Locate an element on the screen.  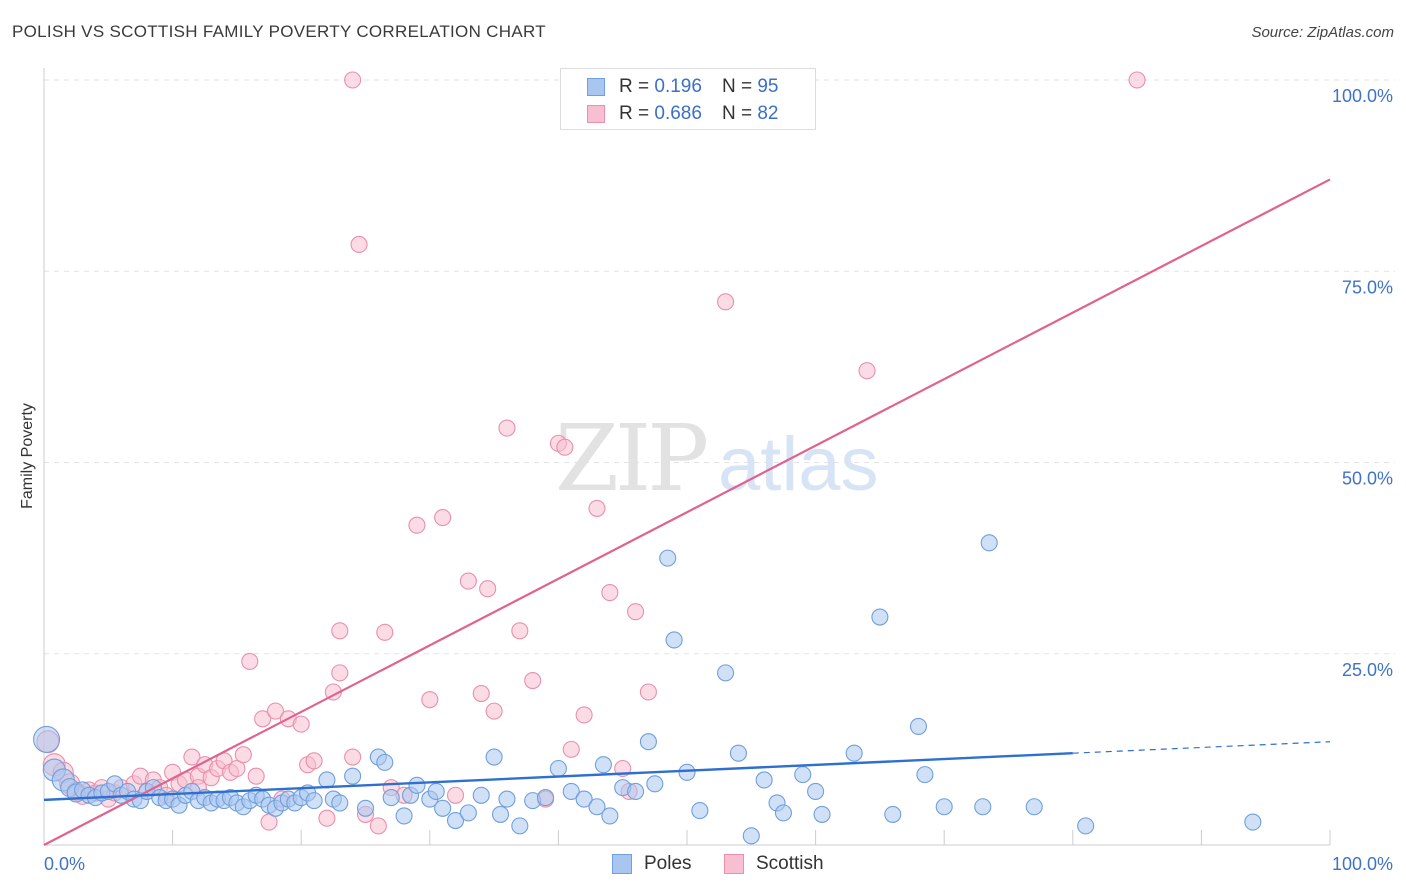
legend-row-poles: R = 0.196 N = 95 is located at coordinates (682, 87).